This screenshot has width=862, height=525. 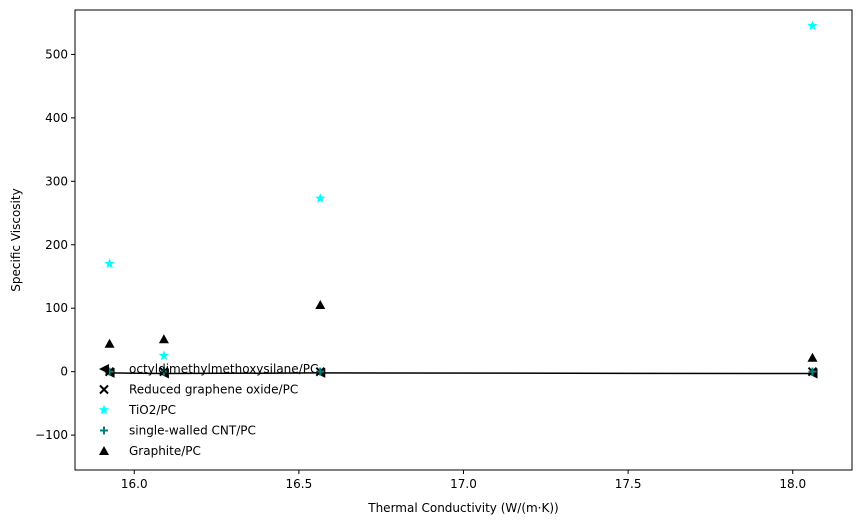 What do you see at coordinates (792, 484) in the screenshot?
I see `x-tick-label: 18.0` at bounding box center [792, 484].